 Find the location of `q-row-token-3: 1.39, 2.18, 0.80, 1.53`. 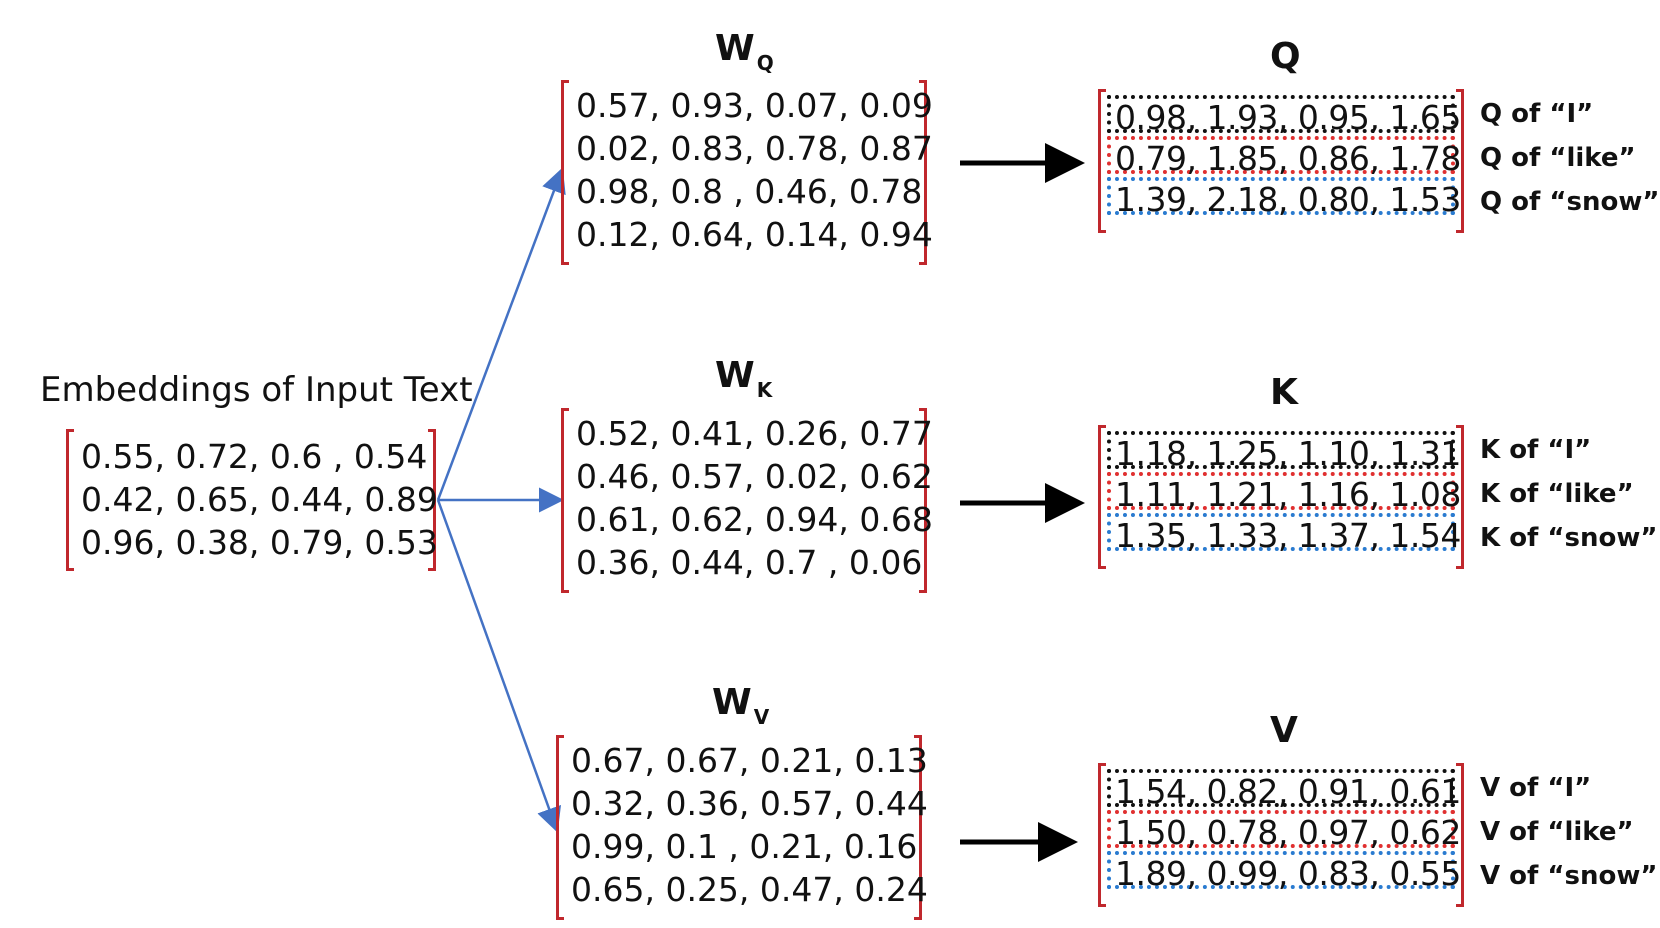

q-row-token-3: 1.39, 2.18, 0.80, 1.53 is located at coordinates (1284, 198).